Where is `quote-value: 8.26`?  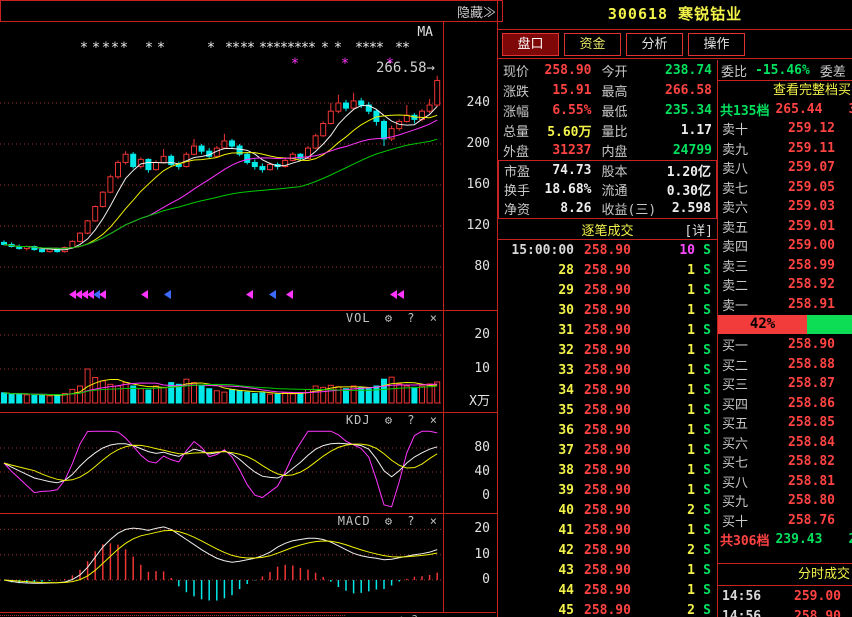 quote-value: 8.26 is located at coordinates (576, 208).